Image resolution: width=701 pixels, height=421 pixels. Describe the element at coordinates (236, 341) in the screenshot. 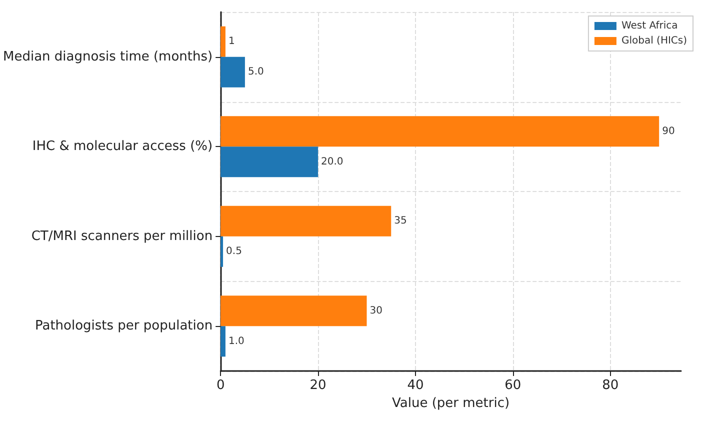

I see `data-label: 1.0` at that location.